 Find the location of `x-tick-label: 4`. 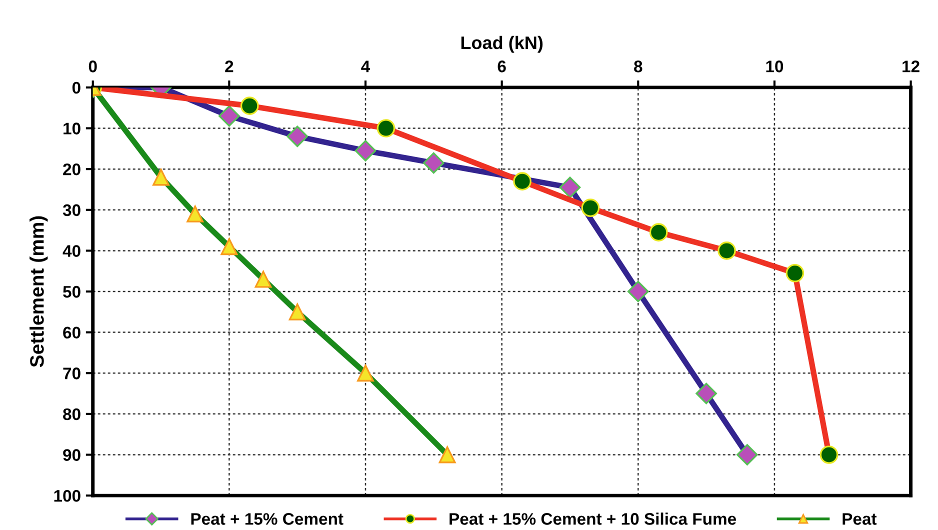

x-tick-label: 4 is located at coordinates (365, 66).